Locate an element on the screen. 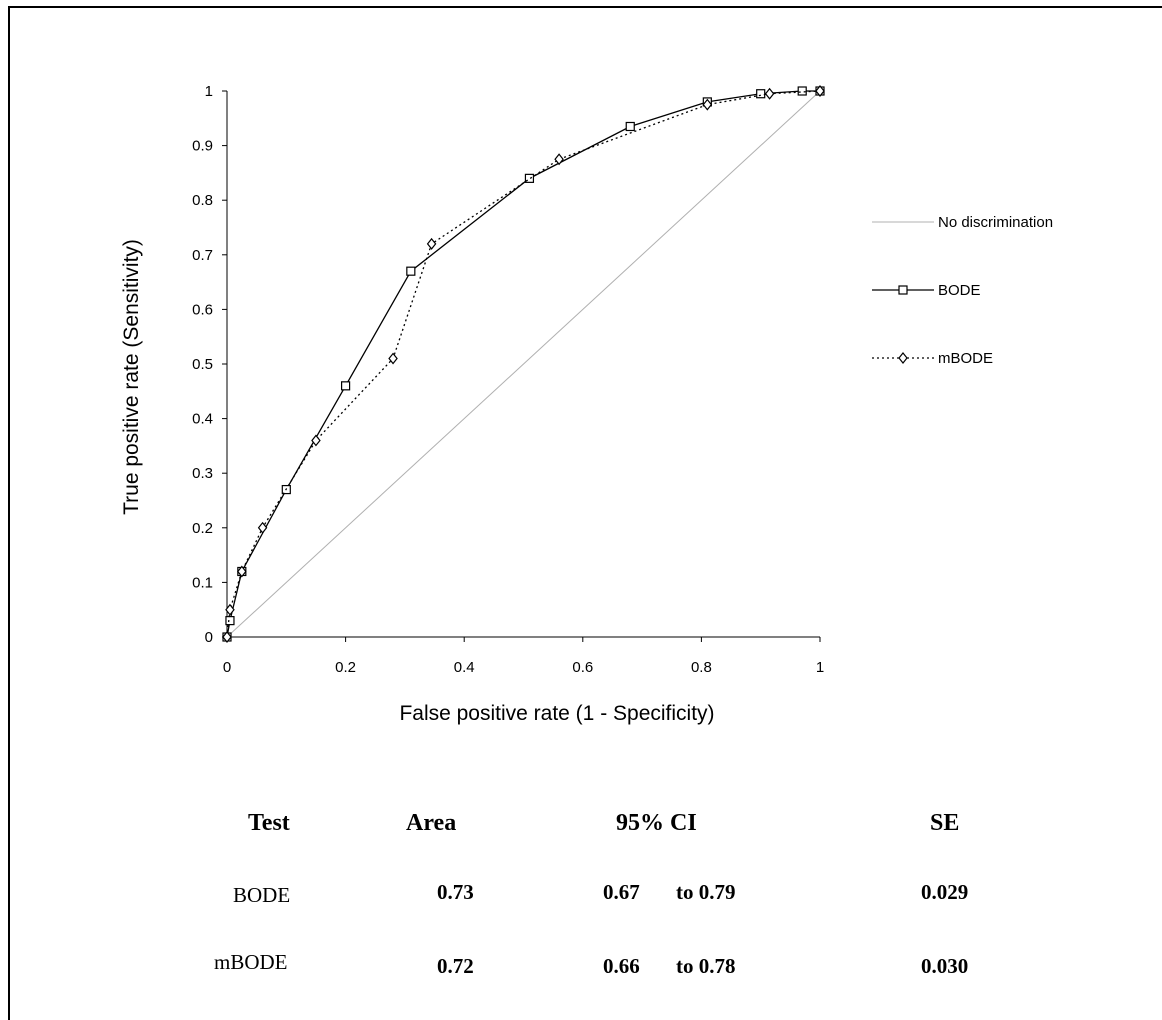 This screenshot has width=1162, height=1020. y-tick-label: 0.2 is located at coordinates (202, 528).